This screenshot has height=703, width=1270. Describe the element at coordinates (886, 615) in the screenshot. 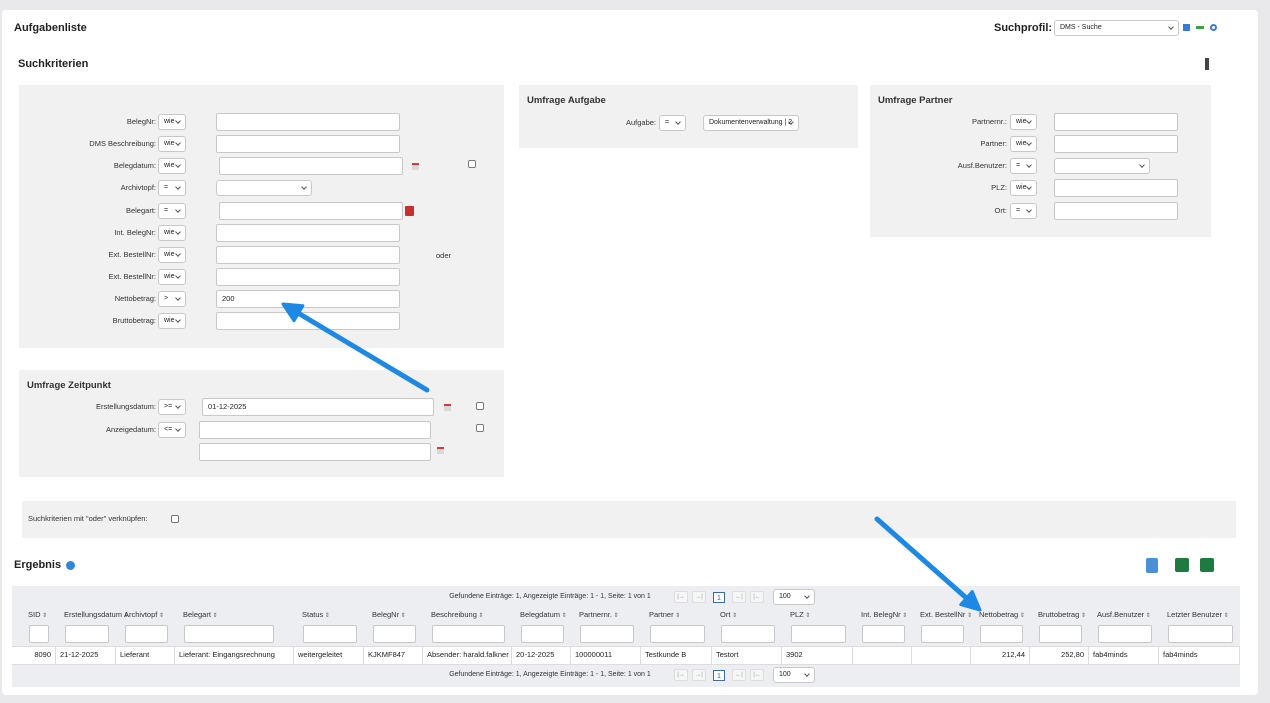

I see `column-header: Int. BelegNr` at that location.